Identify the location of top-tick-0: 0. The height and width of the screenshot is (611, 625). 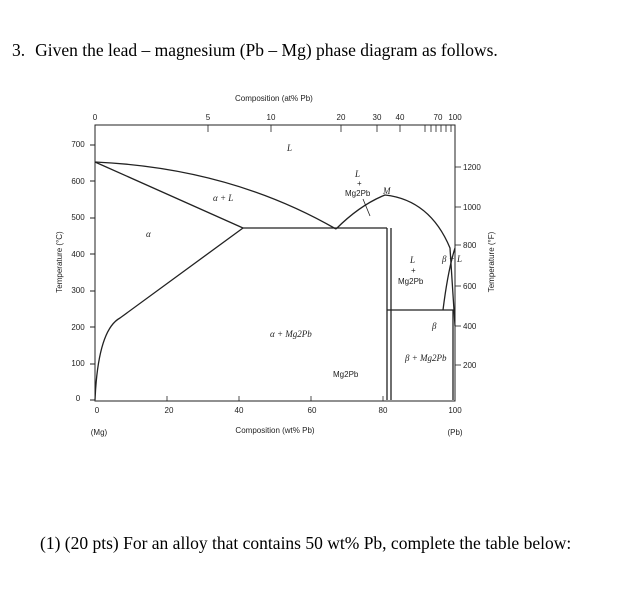
(95, 117).